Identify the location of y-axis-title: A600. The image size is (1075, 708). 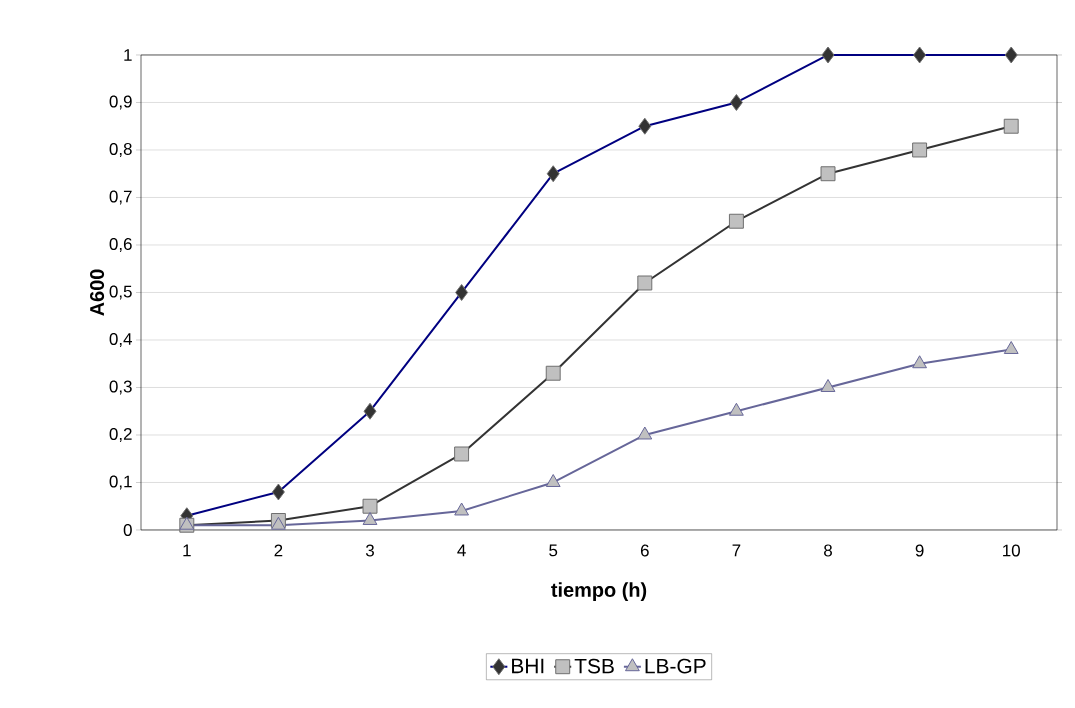
(97, 292).